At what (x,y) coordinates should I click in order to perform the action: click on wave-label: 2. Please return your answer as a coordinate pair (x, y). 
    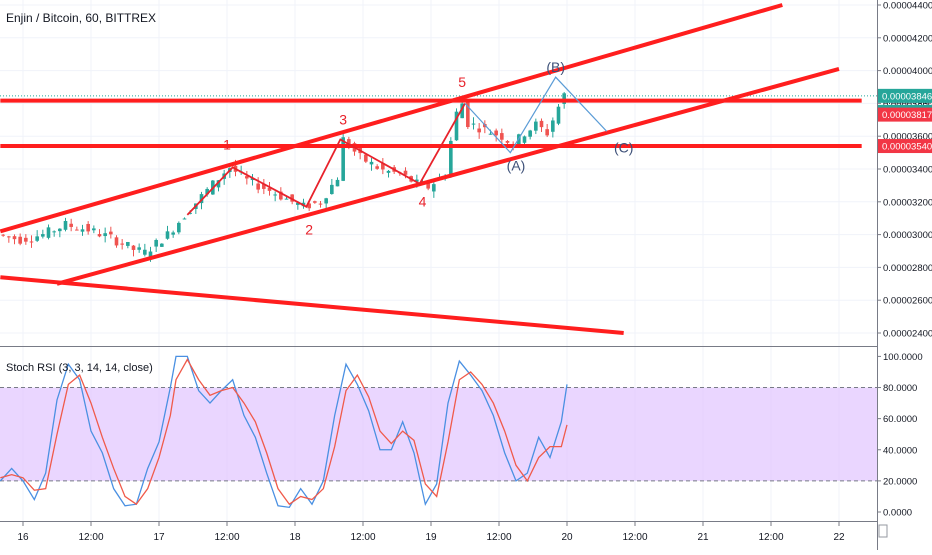
    Looking at the image, I should click on (309, 230).